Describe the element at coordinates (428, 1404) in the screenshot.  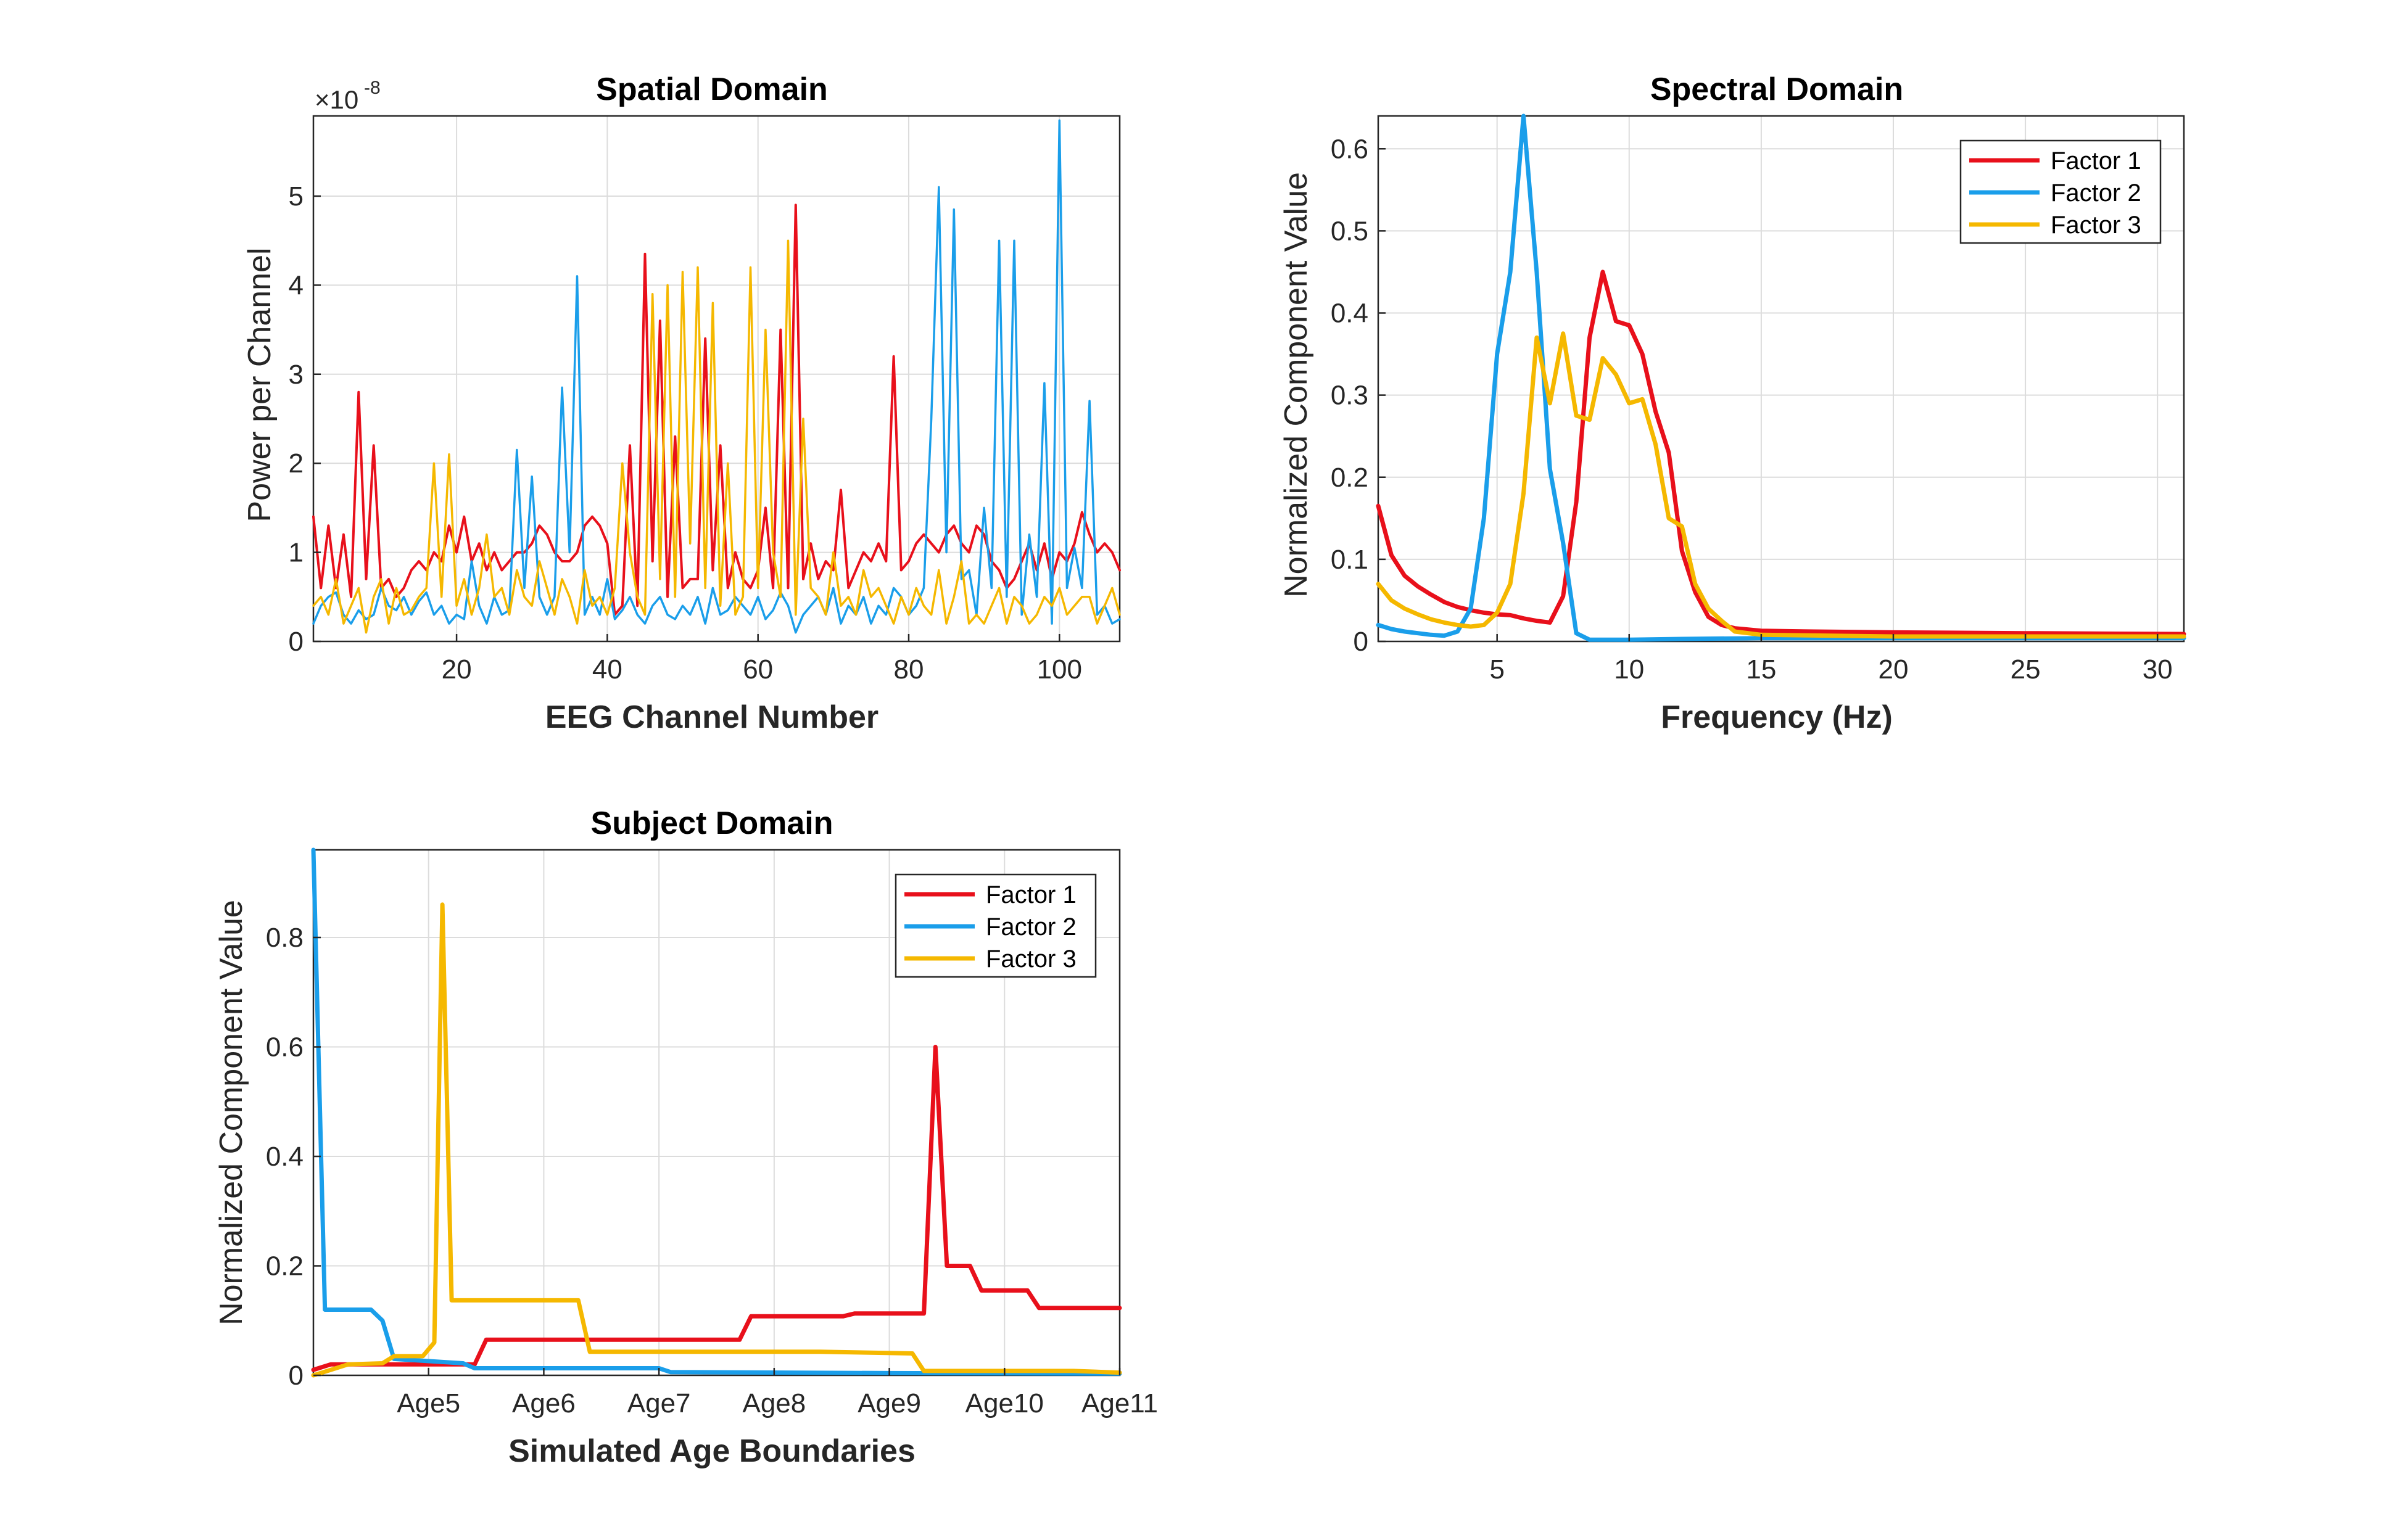
I see `subject-x-tick-label: Age5` at that location.